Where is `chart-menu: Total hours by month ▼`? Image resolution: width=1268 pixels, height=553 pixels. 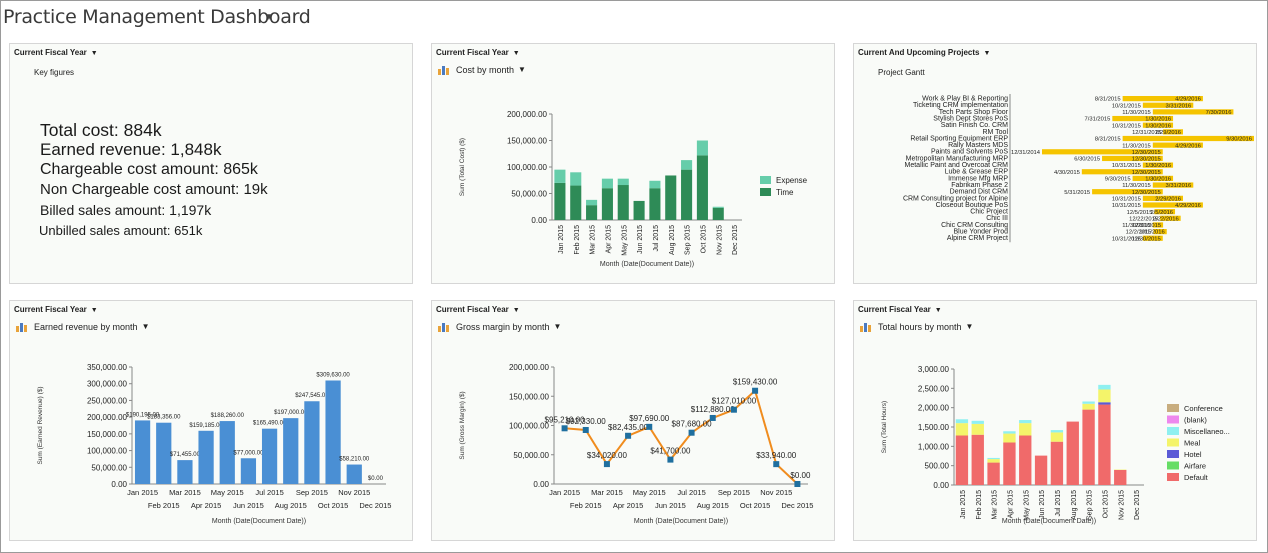
chart-menu: Total hours by month ▼ is located at coordinates (916, 326).